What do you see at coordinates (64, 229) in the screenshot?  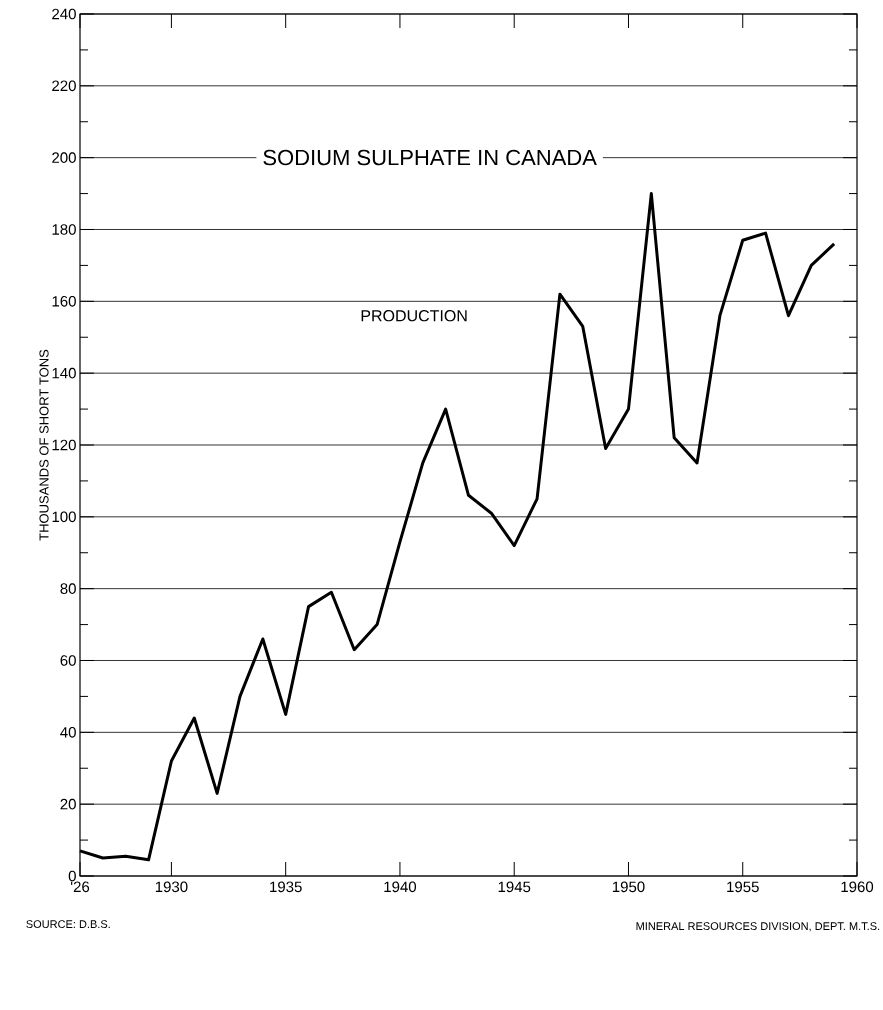 I see `y-tick-label: 180` at bounding box center [64, 229].